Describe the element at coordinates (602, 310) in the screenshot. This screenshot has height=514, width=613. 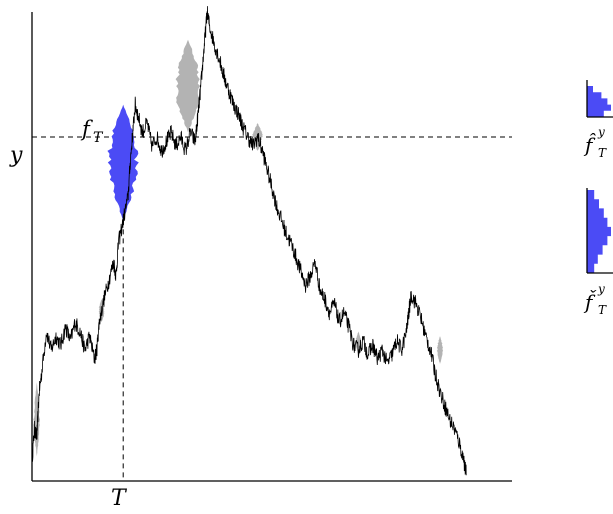
I see `f-check-subscript: T` at that location.